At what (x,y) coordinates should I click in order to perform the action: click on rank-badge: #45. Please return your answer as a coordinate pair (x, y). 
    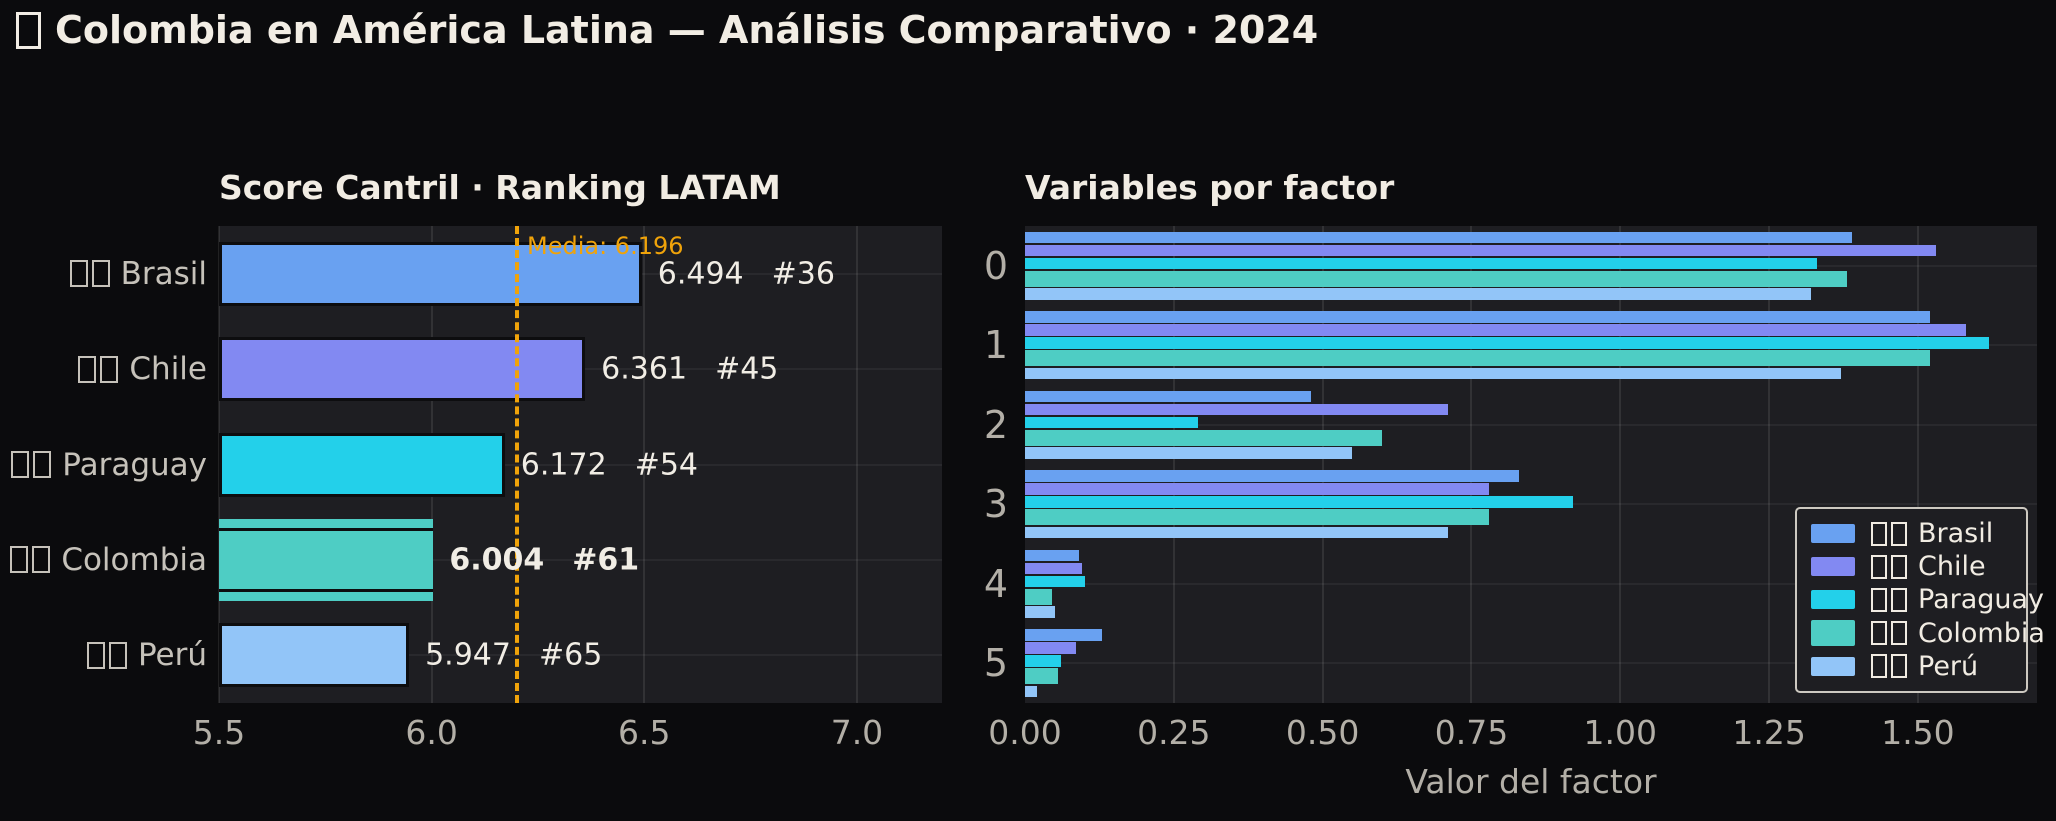
    Looking at the image, I should click on (747, 369).